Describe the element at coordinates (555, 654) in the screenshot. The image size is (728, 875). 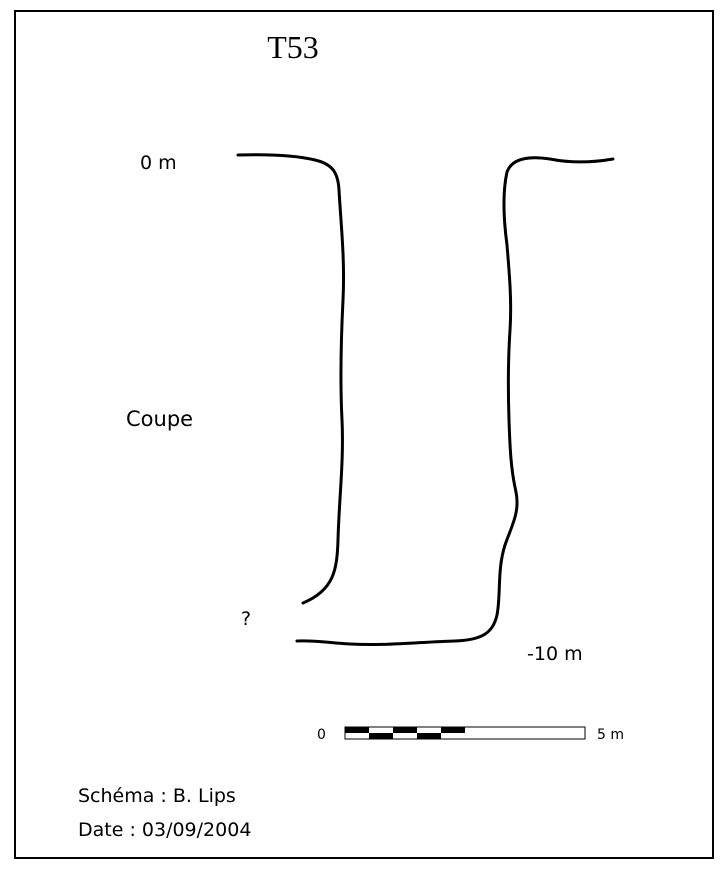
I see `depth-bottom-label: -10 m` at that location.